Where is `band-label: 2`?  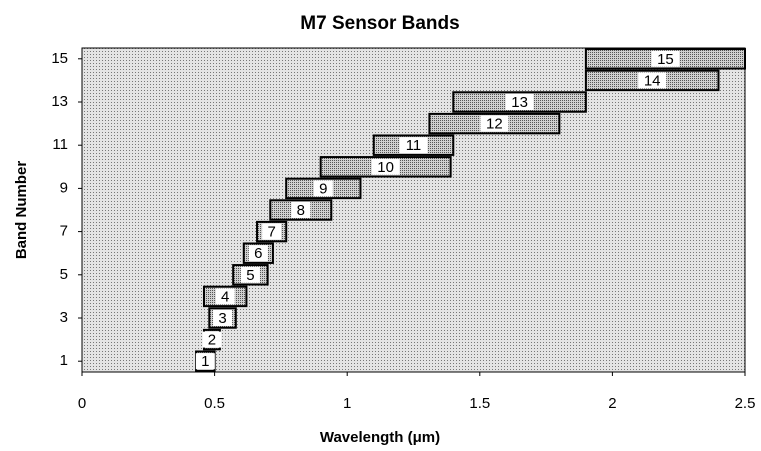
band-label: 2 is located at coordinates (212, 340).